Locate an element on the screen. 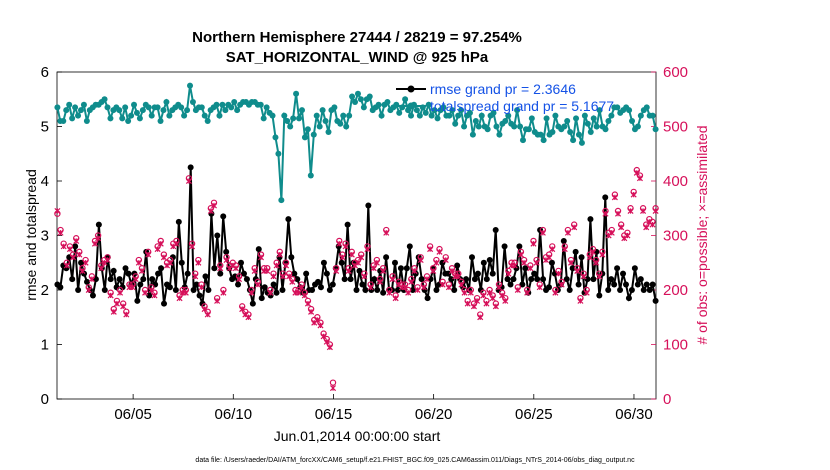 This screenshot has height=470, width=830. chart-subtitle: SAT_HORIZONTAL_WIND @ 925 hPa is located at coordinates (357, 57).